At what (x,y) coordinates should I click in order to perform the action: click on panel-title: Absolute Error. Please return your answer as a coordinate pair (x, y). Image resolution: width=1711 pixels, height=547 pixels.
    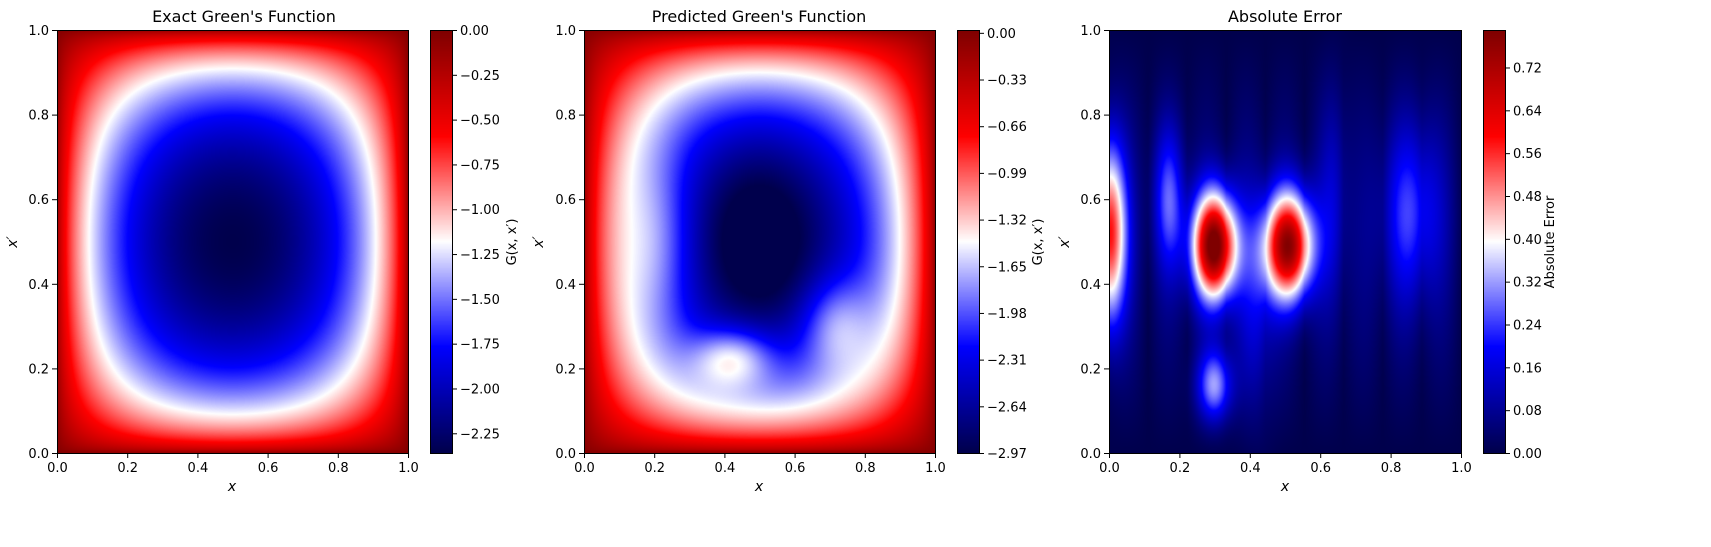
    Looking at the image, I should click on (1285, 16).